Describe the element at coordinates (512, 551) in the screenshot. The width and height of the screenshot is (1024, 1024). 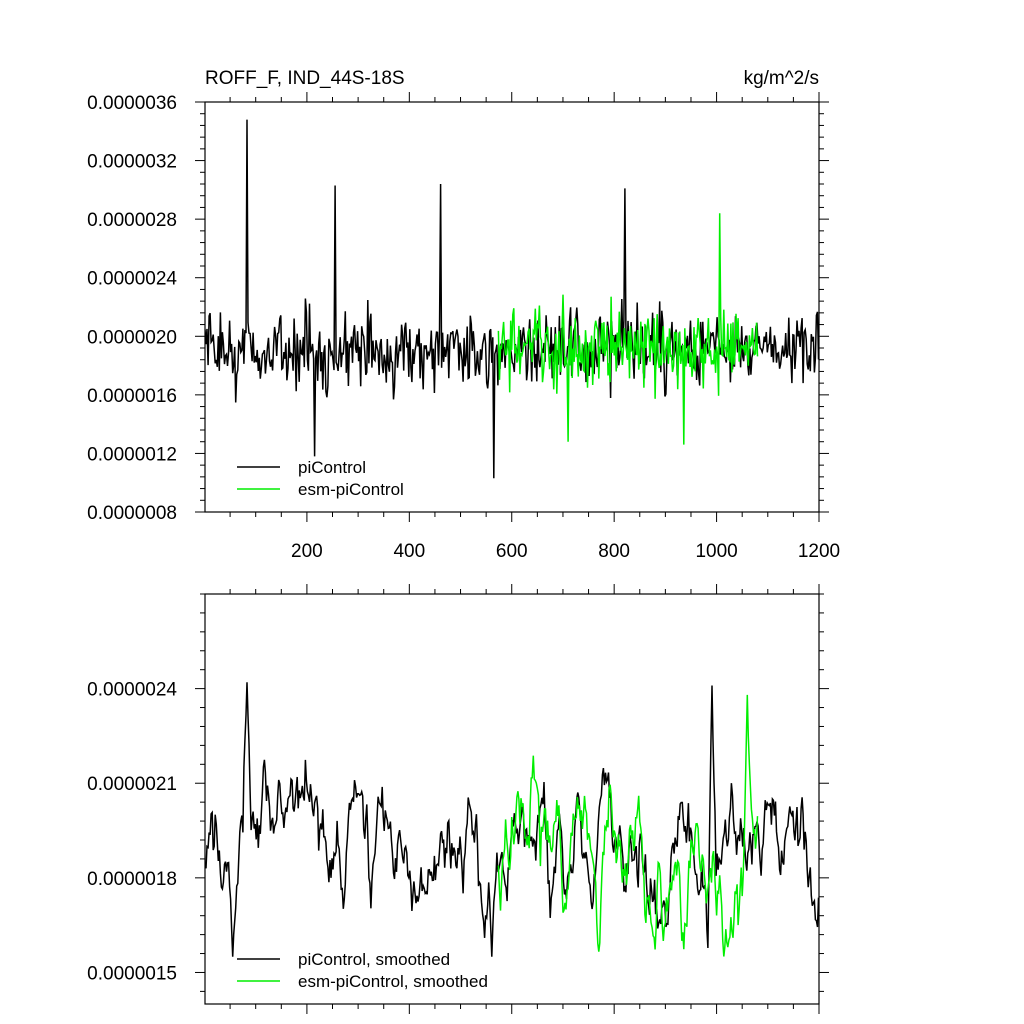
I see `x-tick-label: 600` at that location.